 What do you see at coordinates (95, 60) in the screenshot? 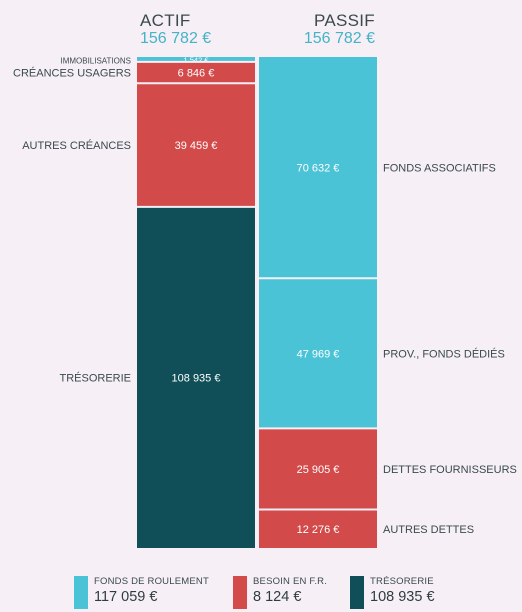
I see `category-label-immobilisations: IMMOBILISATIONS` at bounding box center [95, 60].